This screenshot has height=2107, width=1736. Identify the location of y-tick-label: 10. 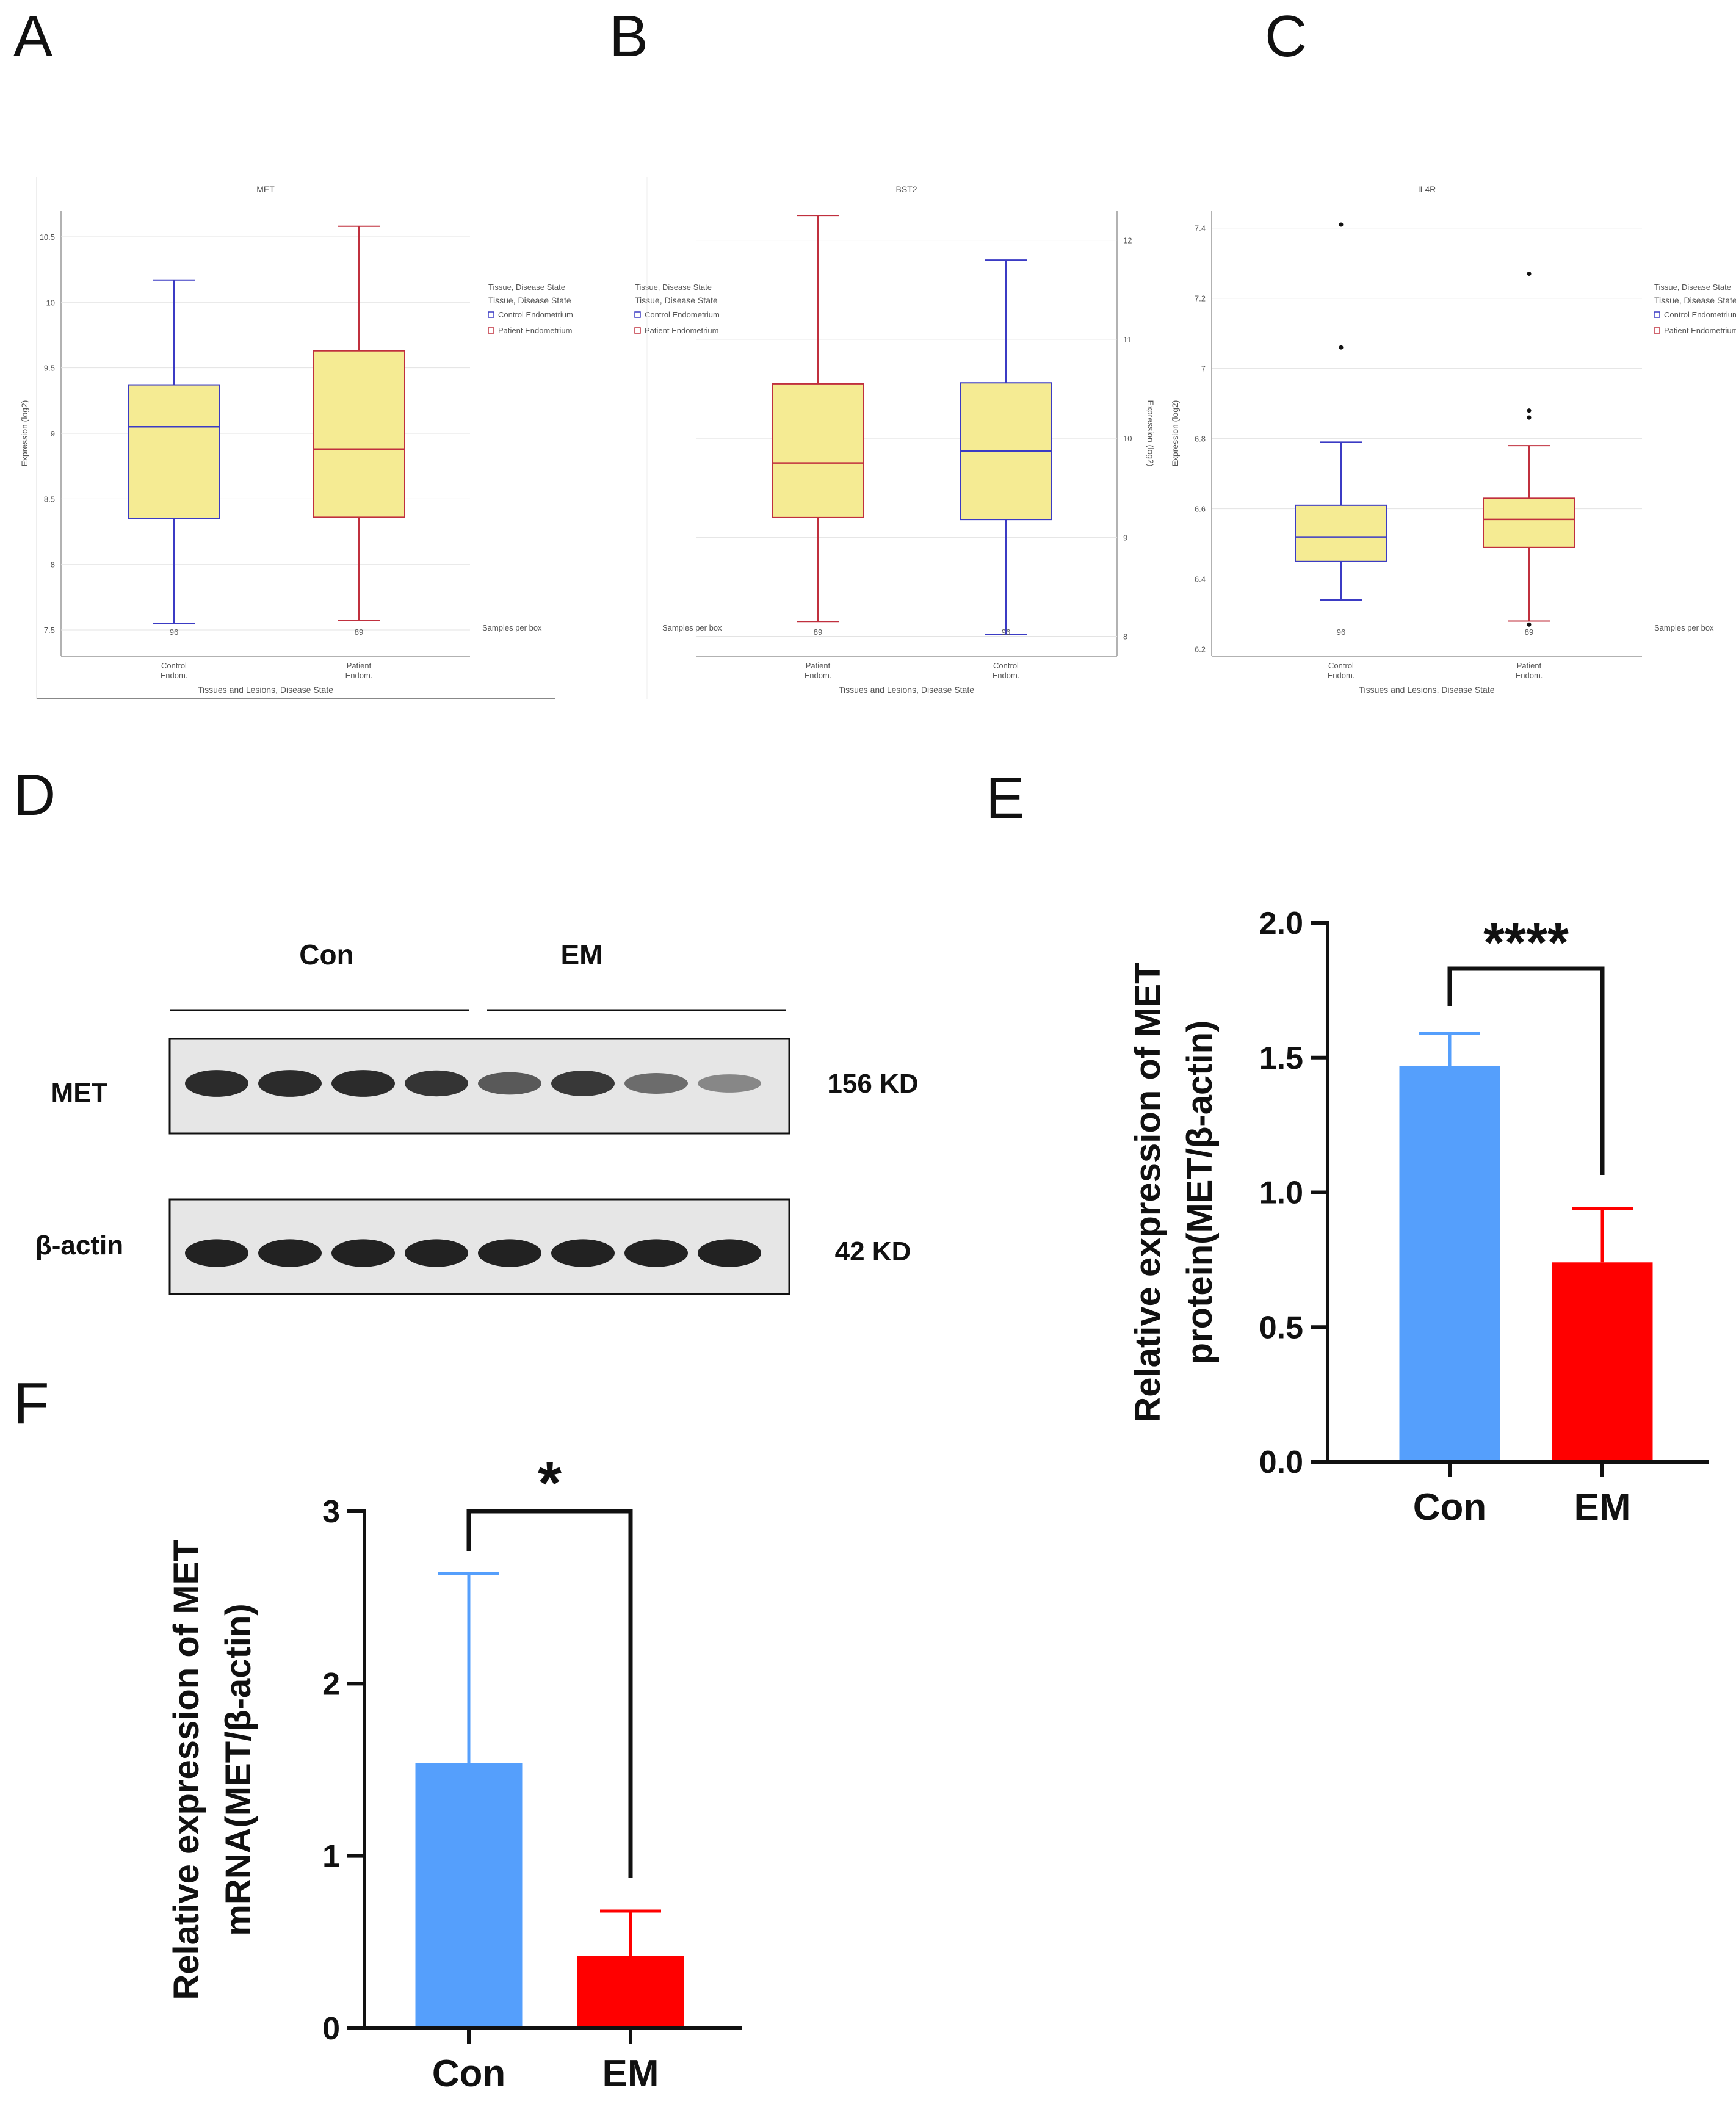
(50, 302).